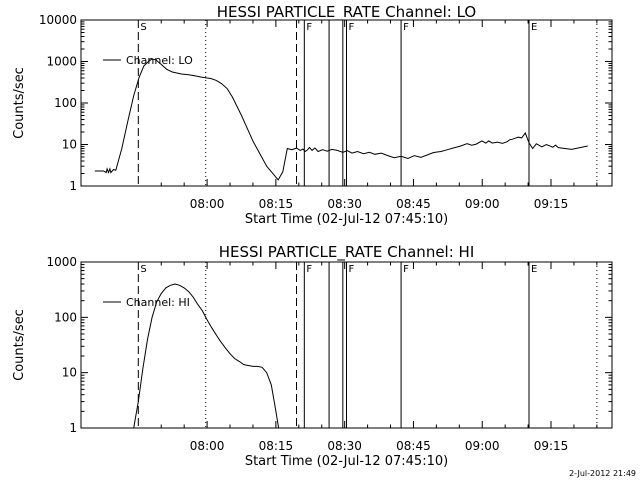 This screenshot has width=640, height=480. I want to click on lo-ytick-label: 10, so click(69, 145).